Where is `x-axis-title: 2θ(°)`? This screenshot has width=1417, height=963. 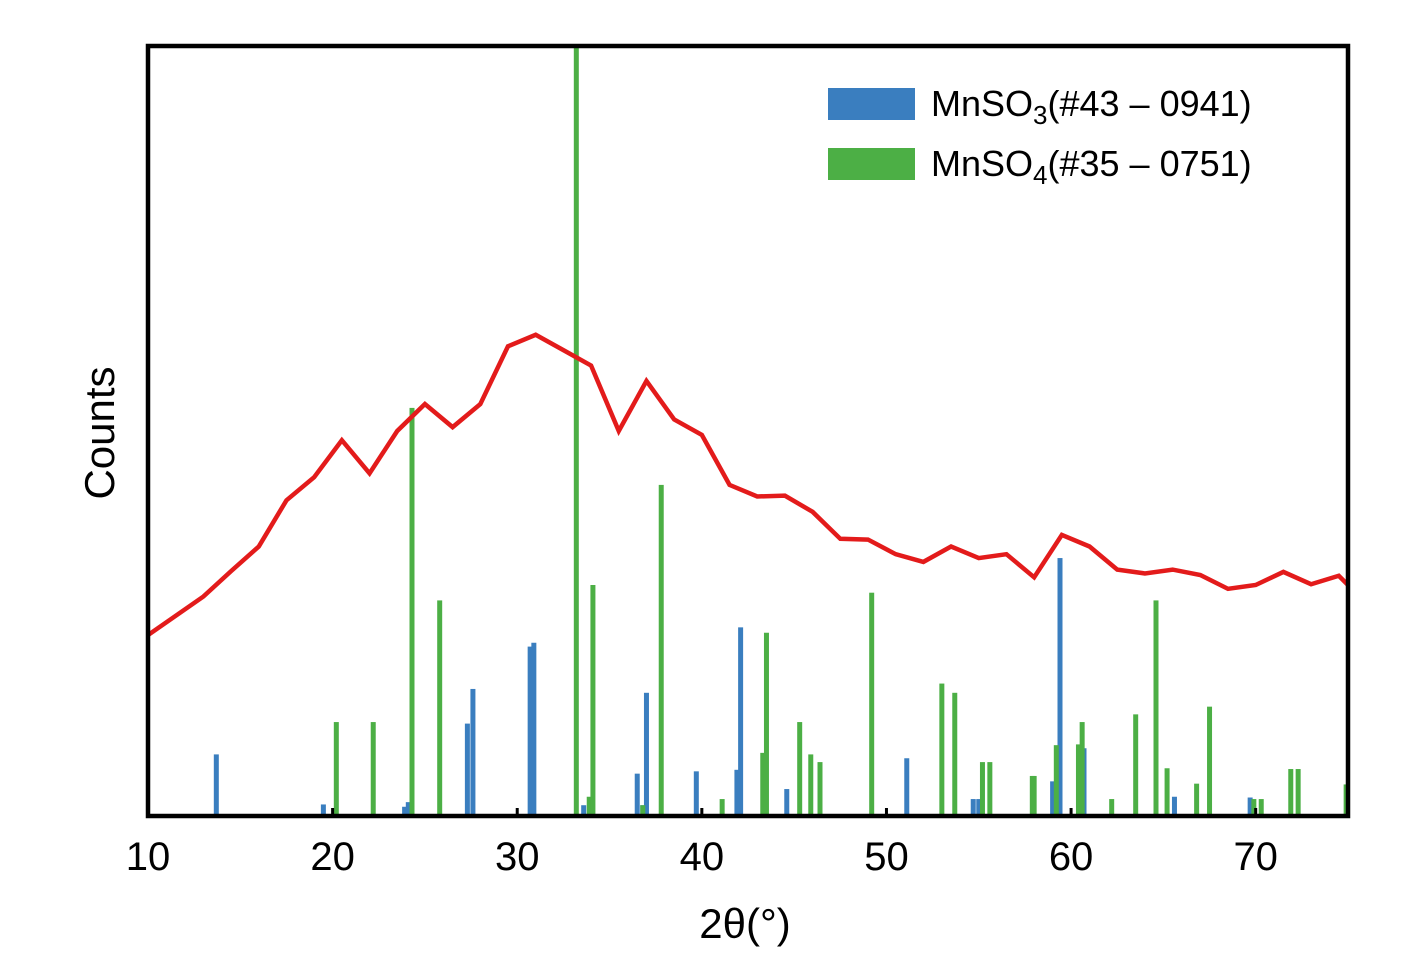 x-axis-title: 2θ(°) is located at coordinates (745, 923).